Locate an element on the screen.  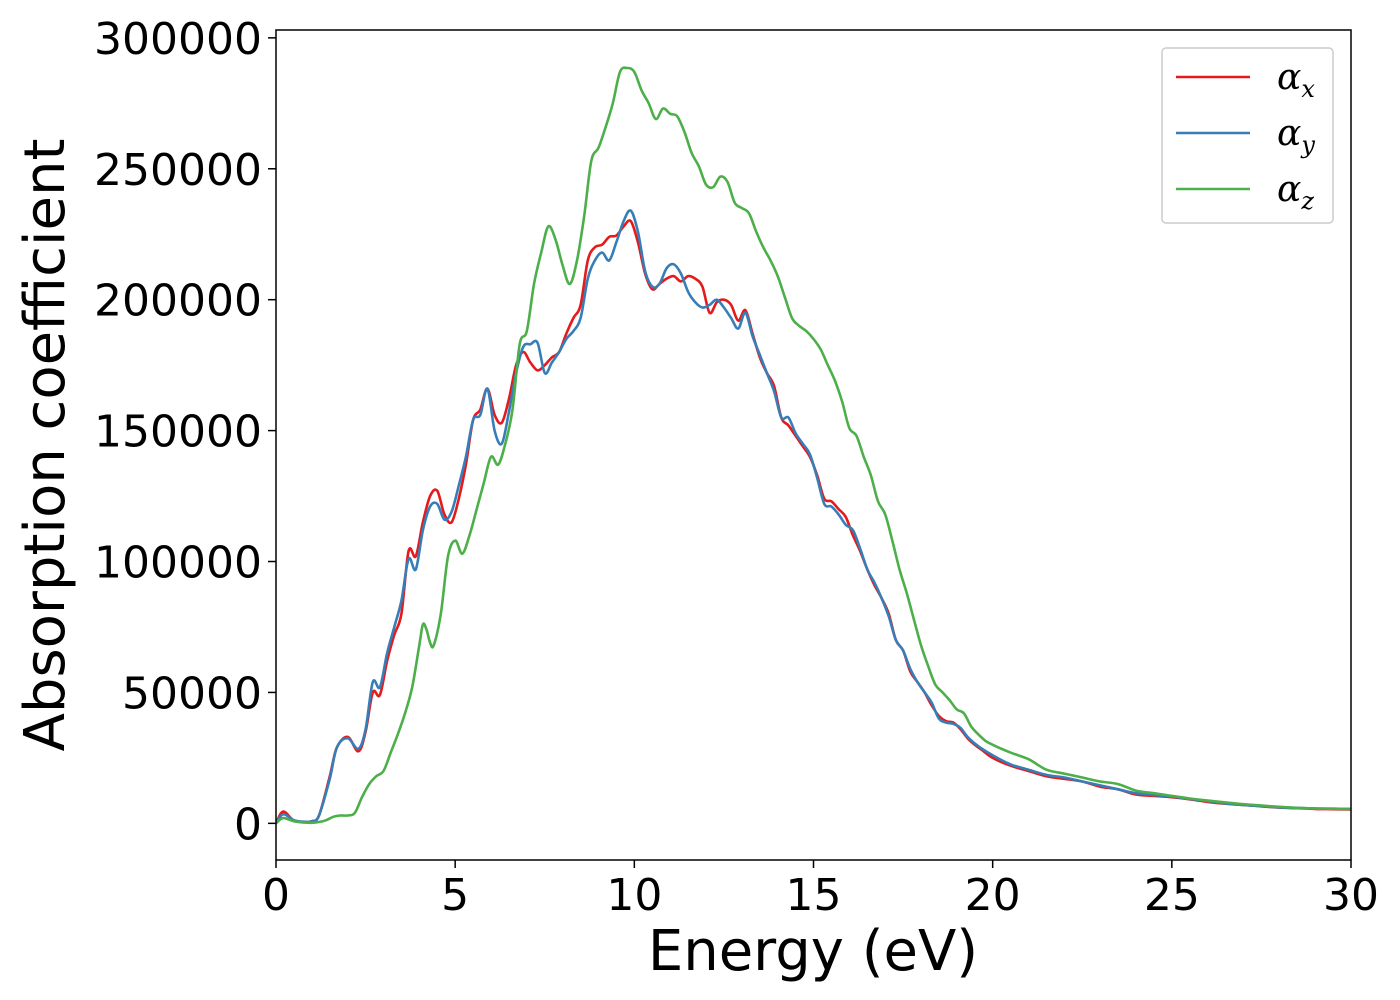
x-tick-label: 10 is located at coordinates (634, 895).